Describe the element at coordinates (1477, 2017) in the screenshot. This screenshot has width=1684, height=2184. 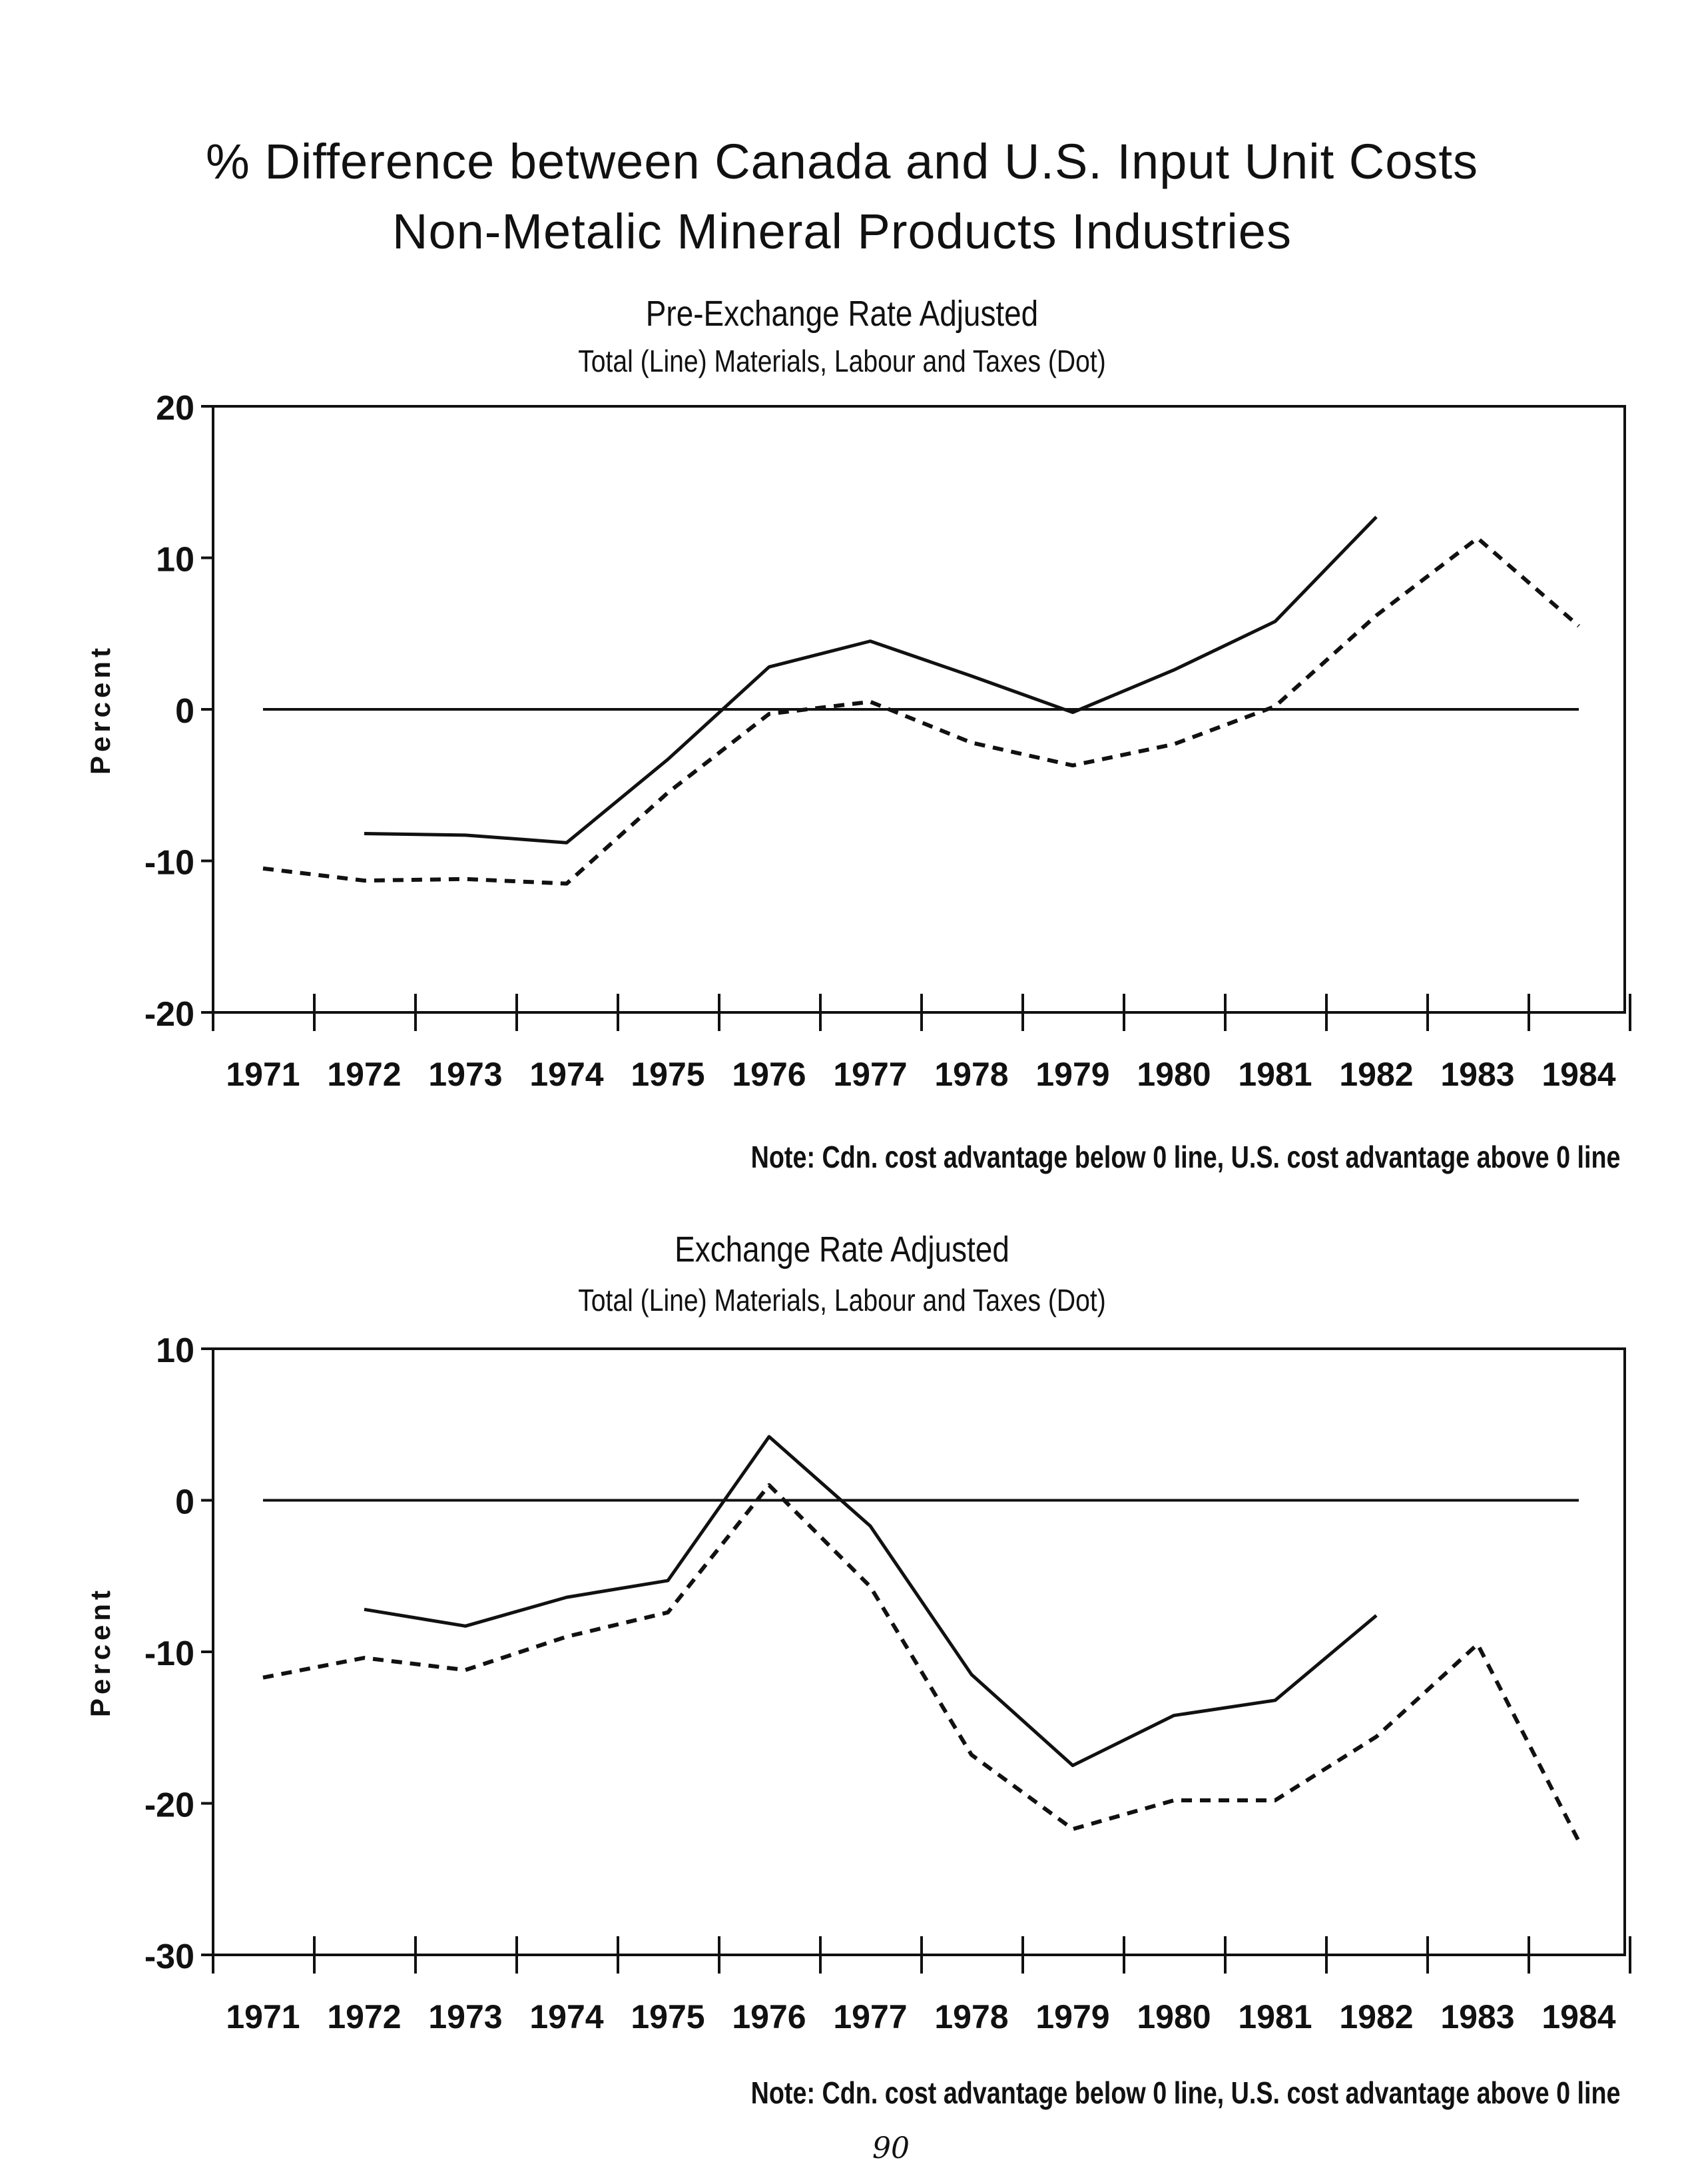
I see `chart-2-x-tick-label: 1983` at that location.